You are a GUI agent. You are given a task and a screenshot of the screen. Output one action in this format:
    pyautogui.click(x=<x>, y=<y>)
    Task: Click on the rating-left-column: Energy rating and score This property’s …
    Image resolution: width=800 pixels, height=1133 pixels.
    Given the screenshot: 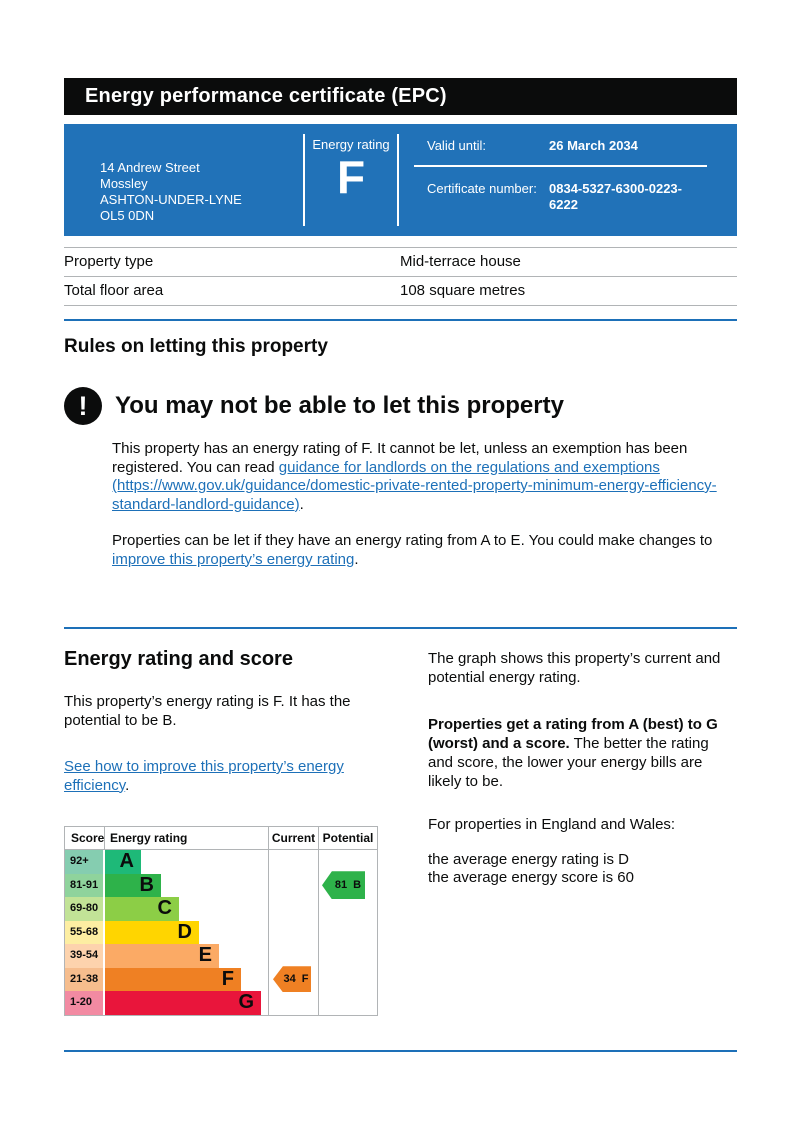 What is the action you would take?
    pyautogui.click(x=229, y=822)
    